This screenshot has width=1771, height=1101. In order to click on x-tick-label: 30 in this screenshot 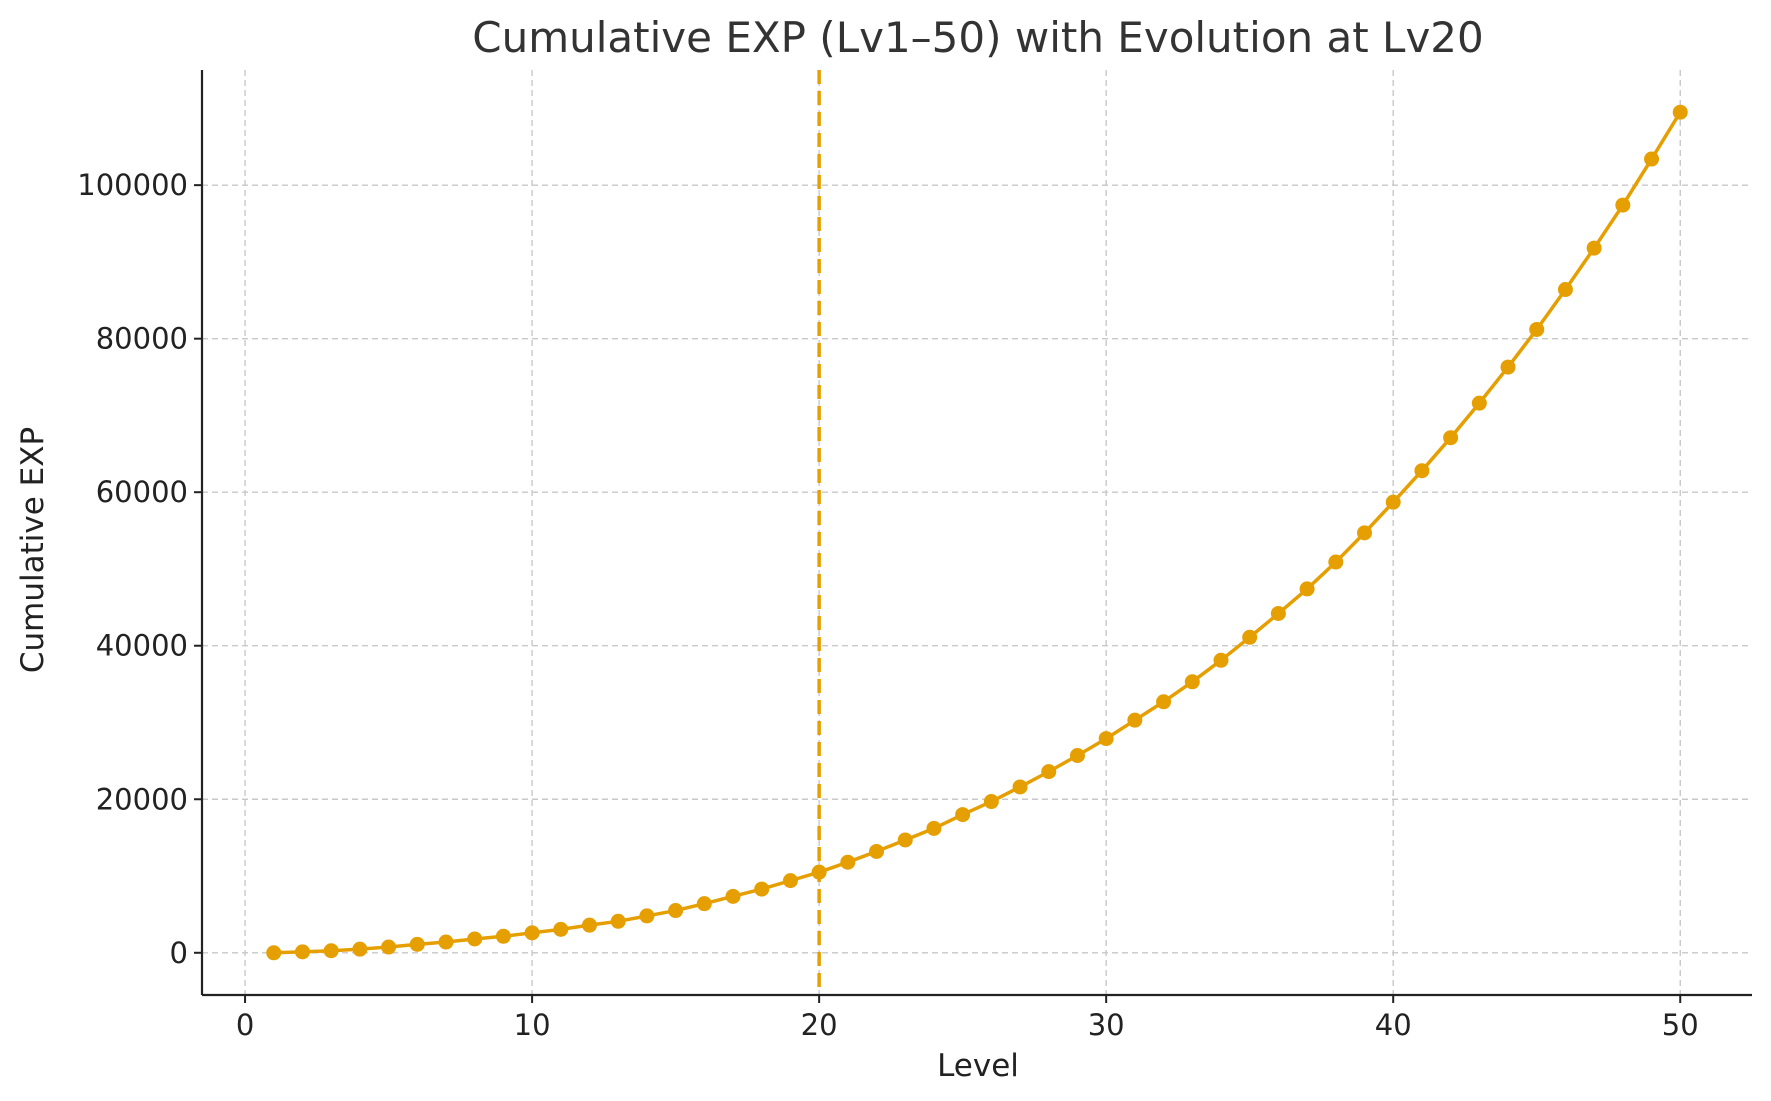, I will do `click(1106, 1025)`.